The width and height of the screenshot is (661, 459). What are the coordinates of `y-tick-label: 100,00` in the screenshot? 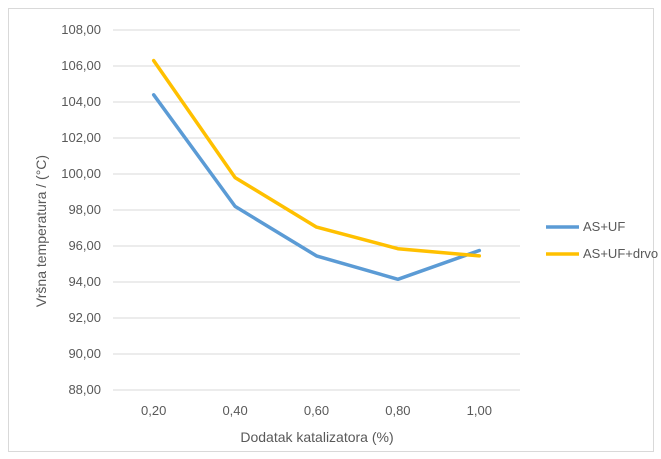 It's located at (81, 173).